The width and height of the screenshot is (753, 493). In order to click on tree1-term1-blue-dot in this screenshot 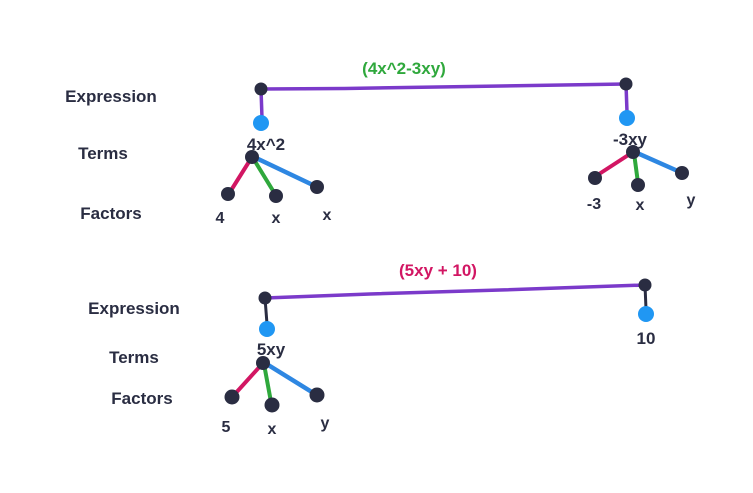, I will do `click(261, 123)`.